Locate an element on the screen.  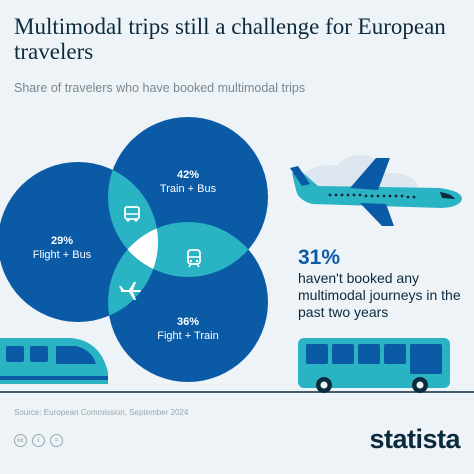
set-value-label: 42% is located at coordinates (188, 175).